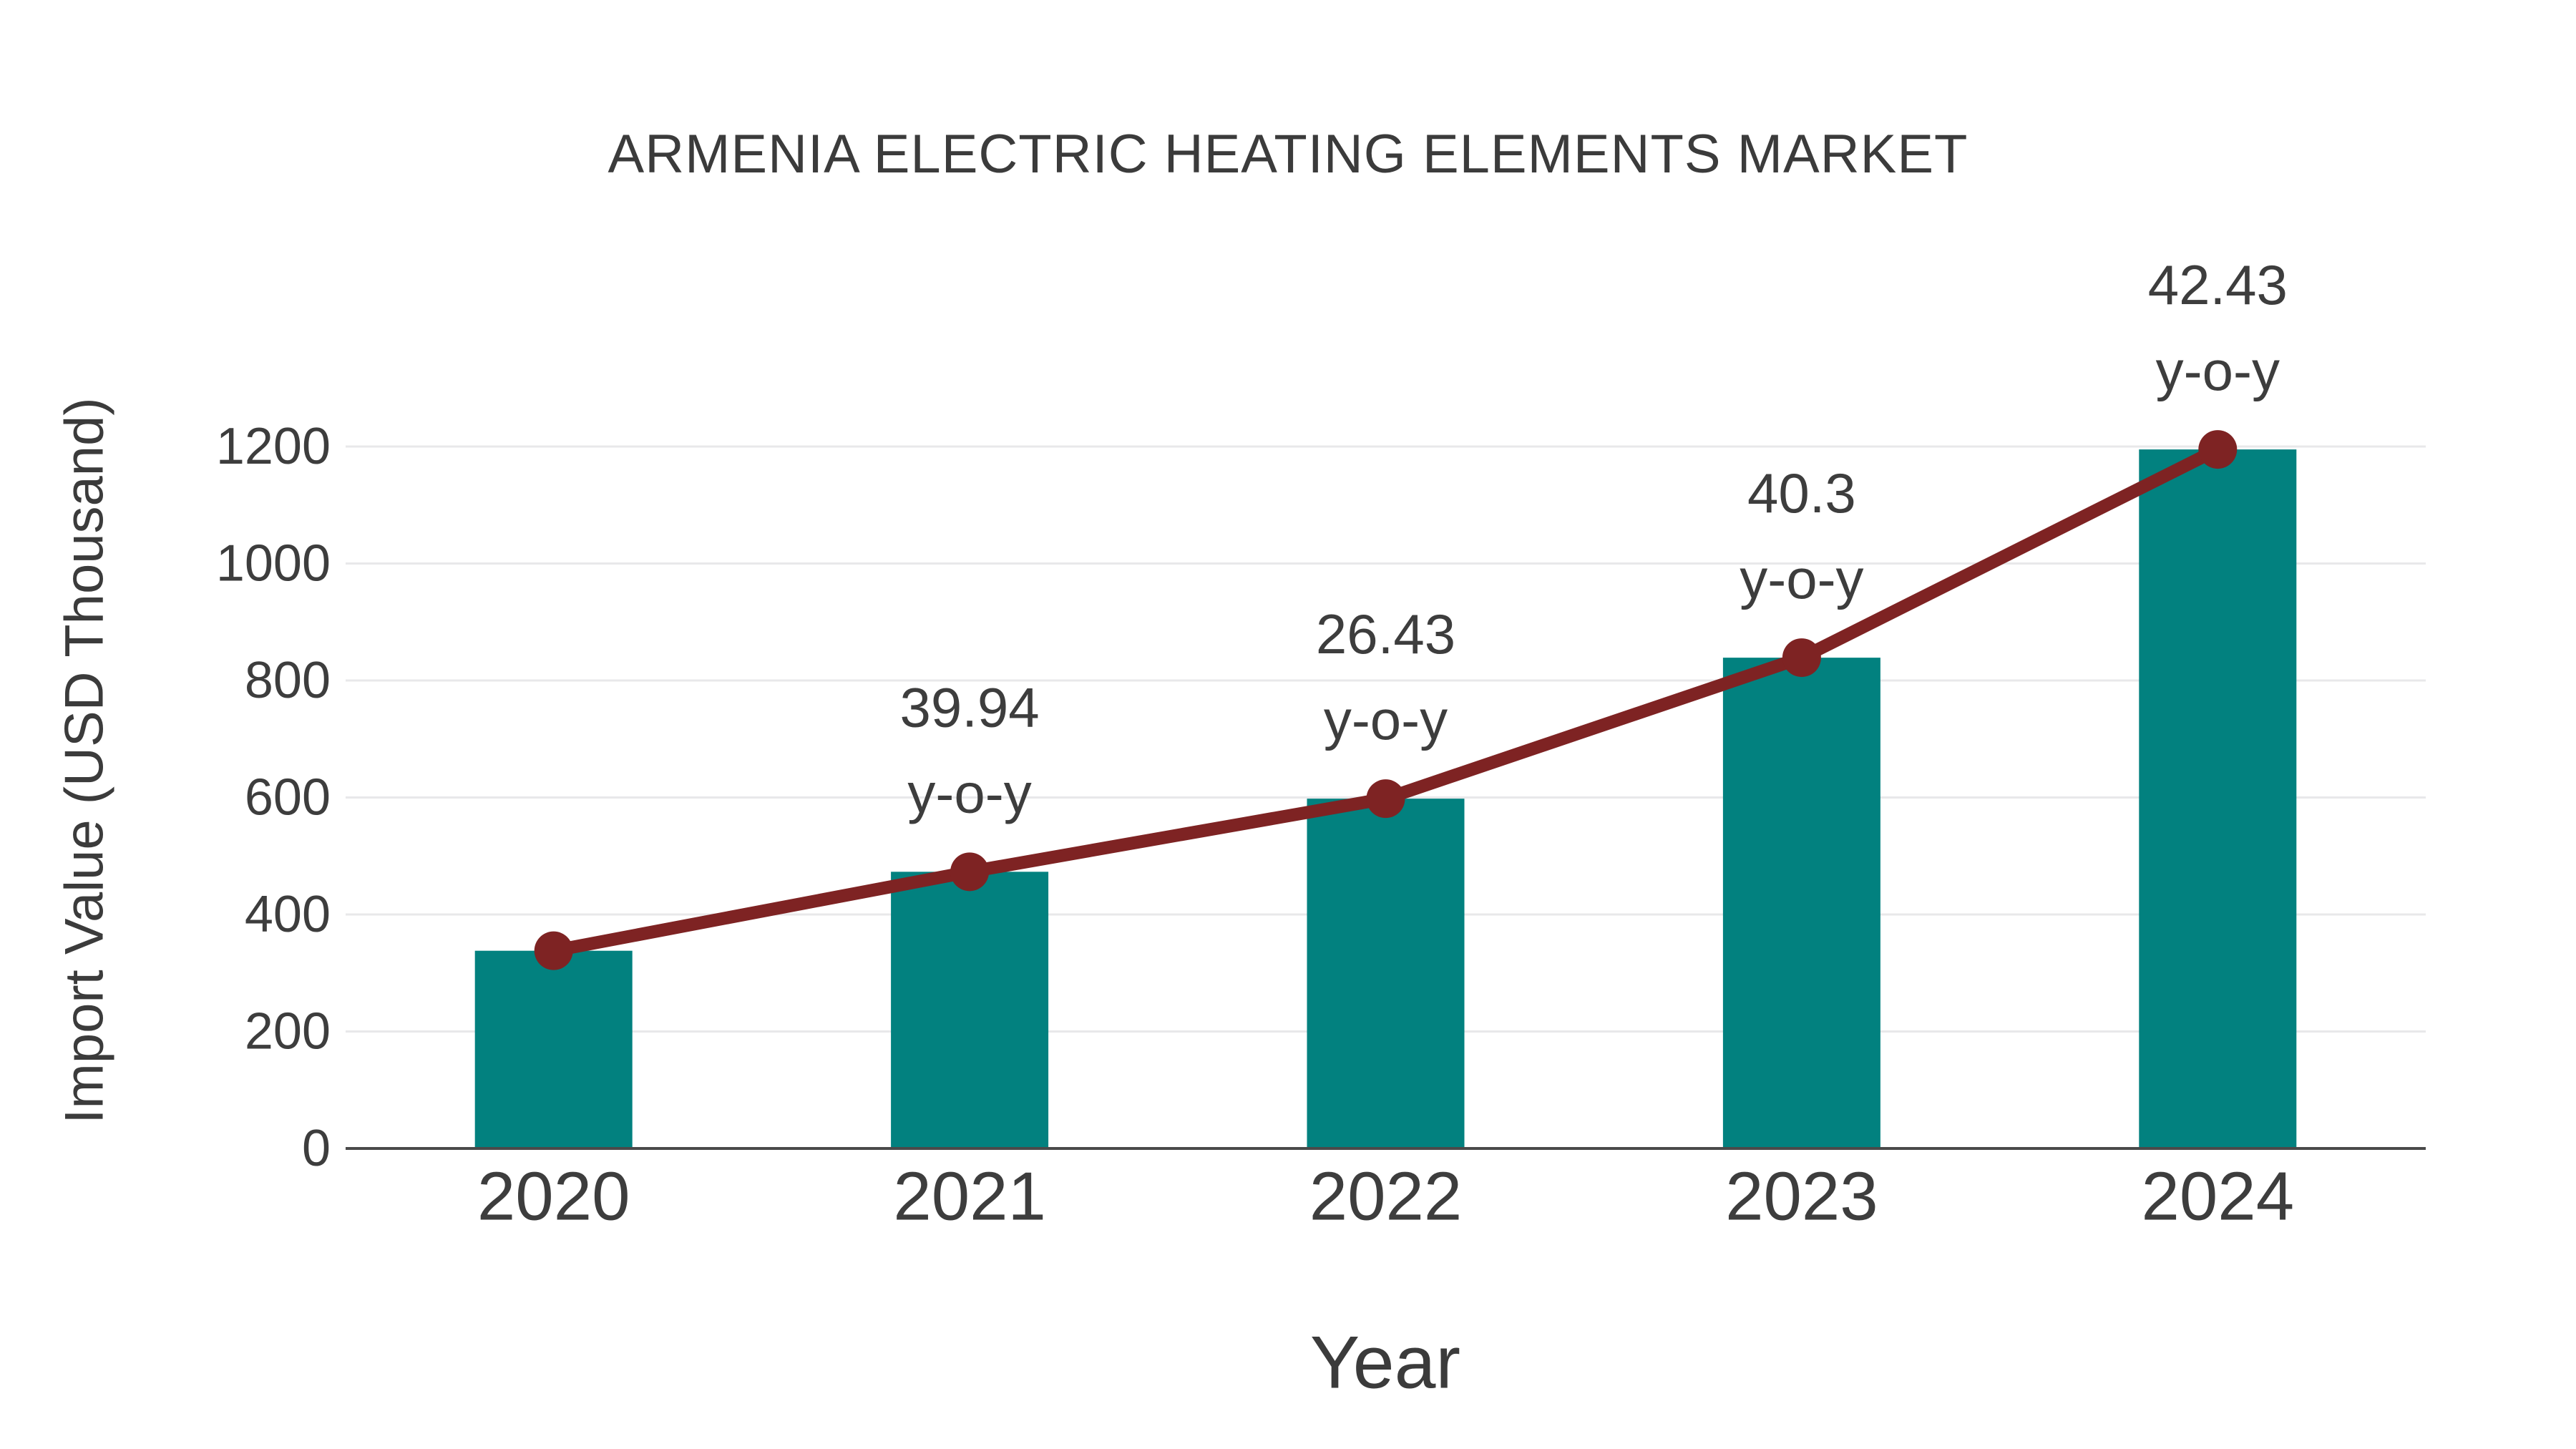  I want to click on x-tick-label: 2021, so click(969, 1196).